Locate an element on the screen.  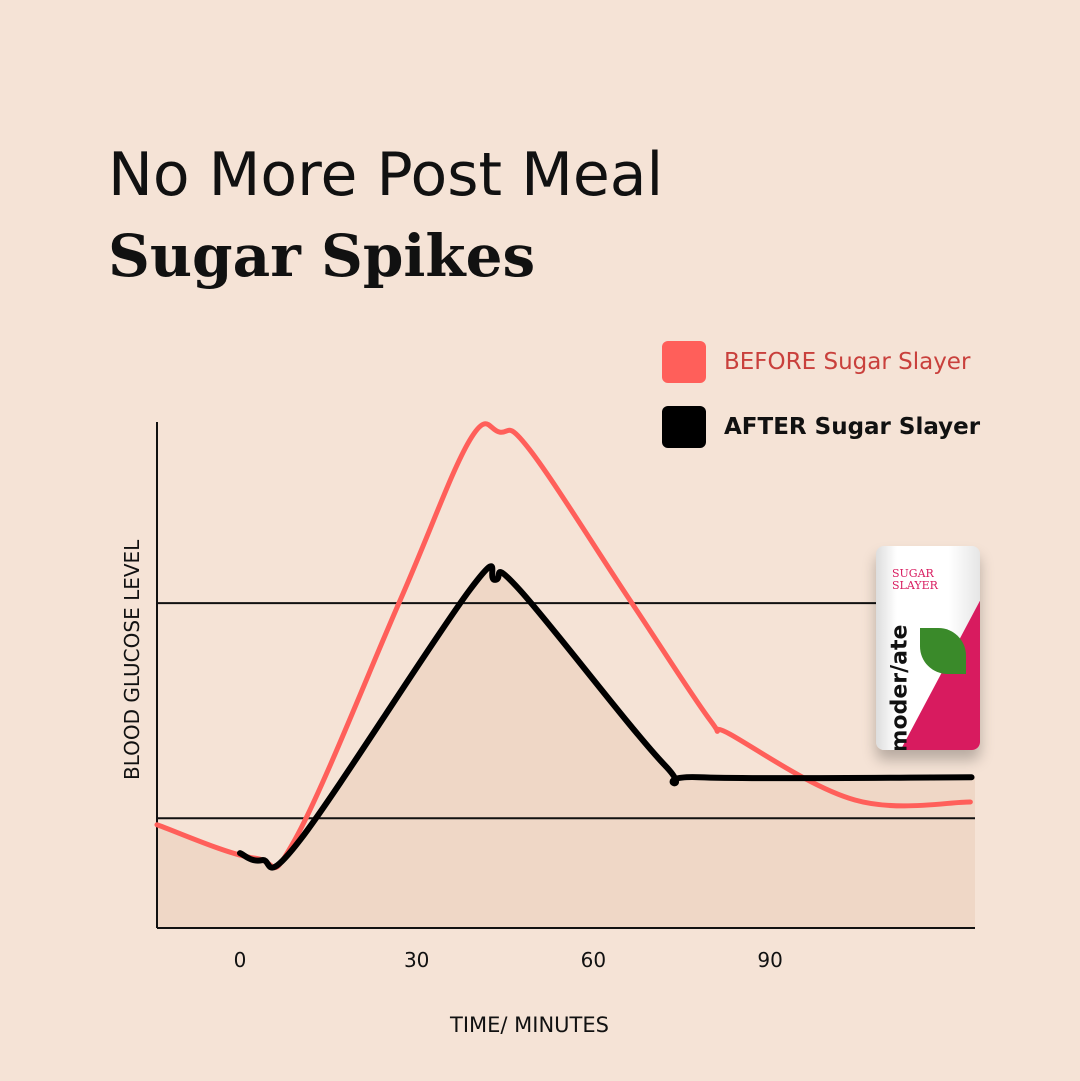
legend-item-before: BEFORE Sugar Slayer is located at coordinates (816, 362).